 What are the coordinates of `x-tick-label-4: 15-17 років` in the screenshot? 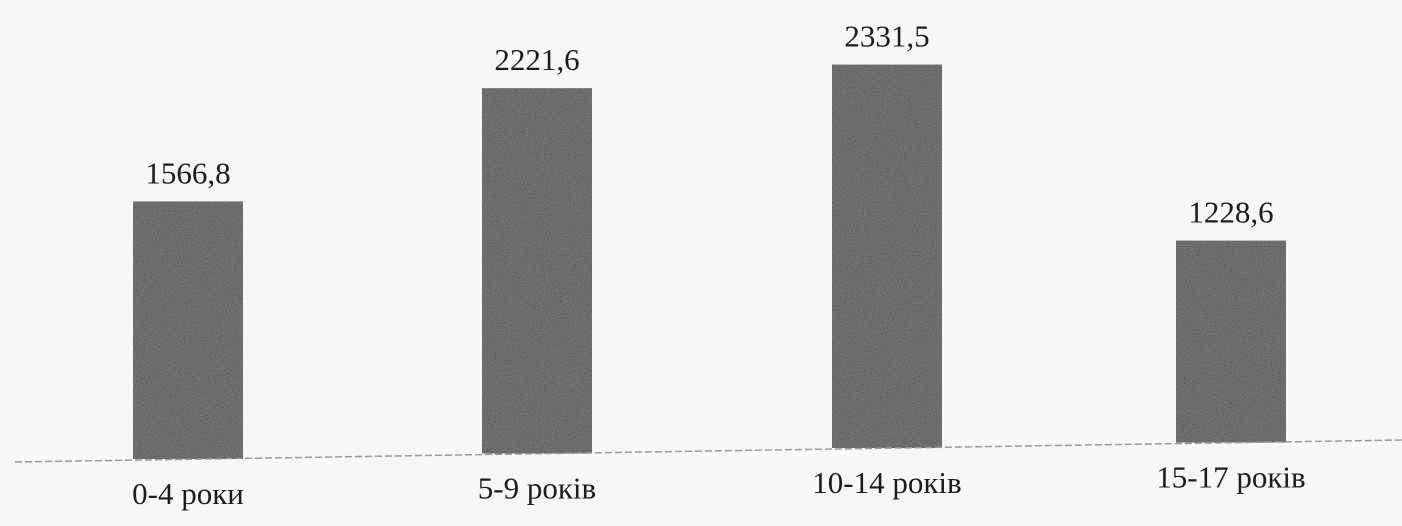 It's located at (1230, 477).